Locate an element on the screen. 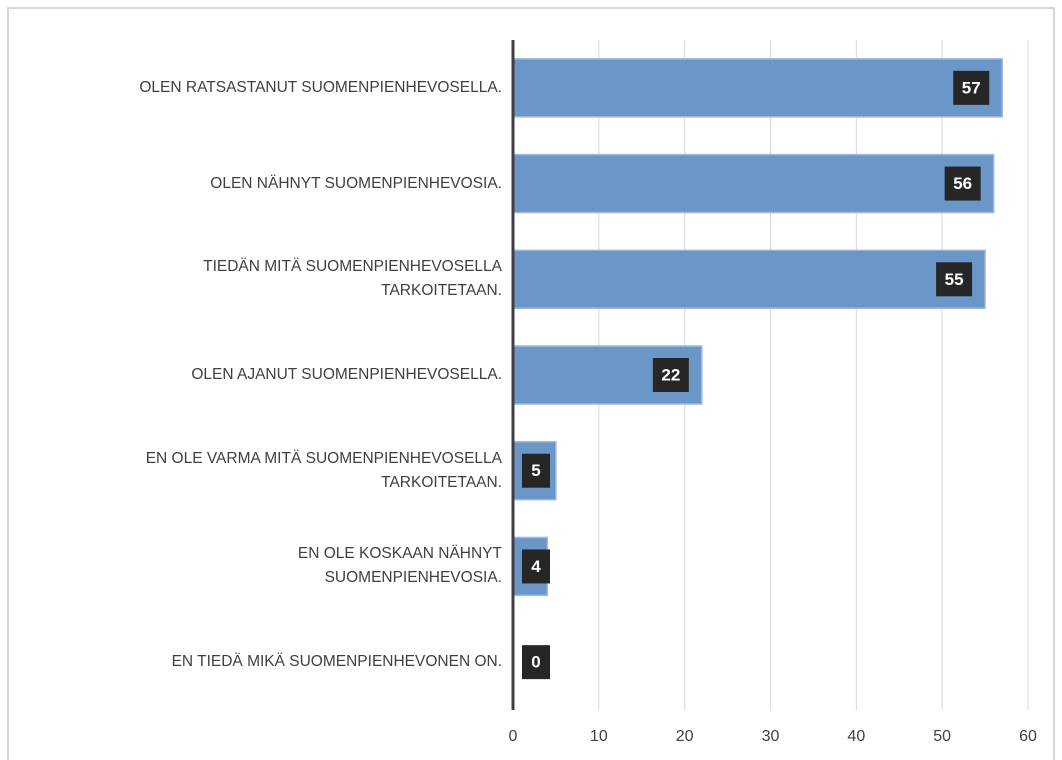  x-tick-label: 20 is located at coordinates (685, 736).